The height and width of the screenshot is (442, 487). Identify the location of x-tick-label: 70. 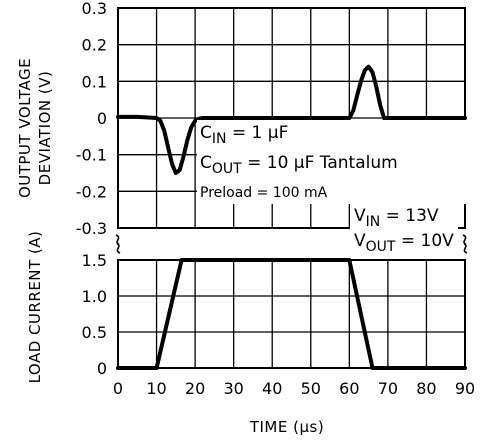
(388, 388).